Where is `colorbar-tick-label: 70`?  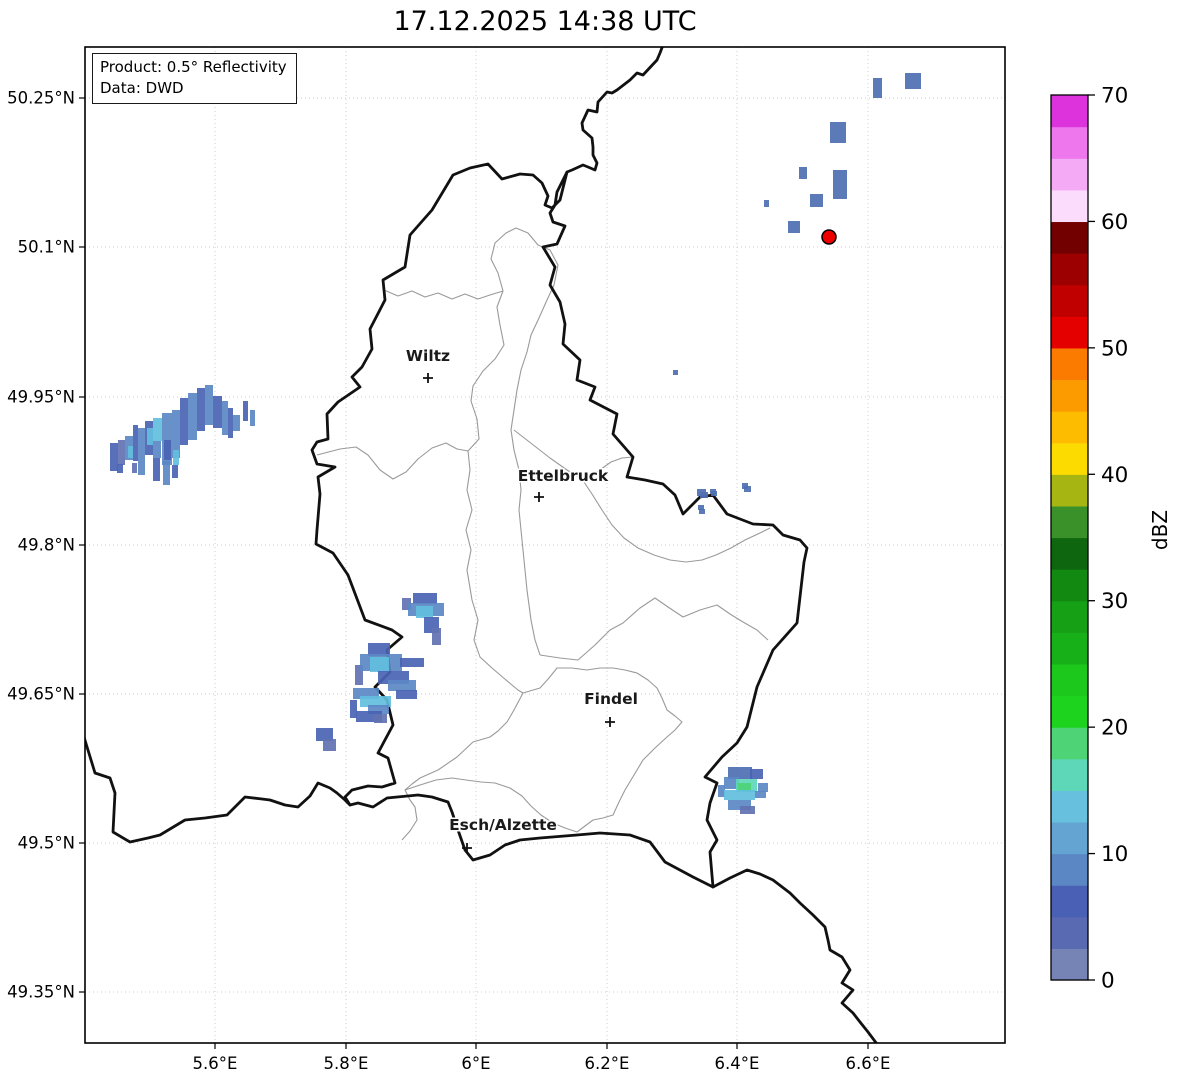
colorbar-tick-label: 70 is located at coordinates (1114, 96).